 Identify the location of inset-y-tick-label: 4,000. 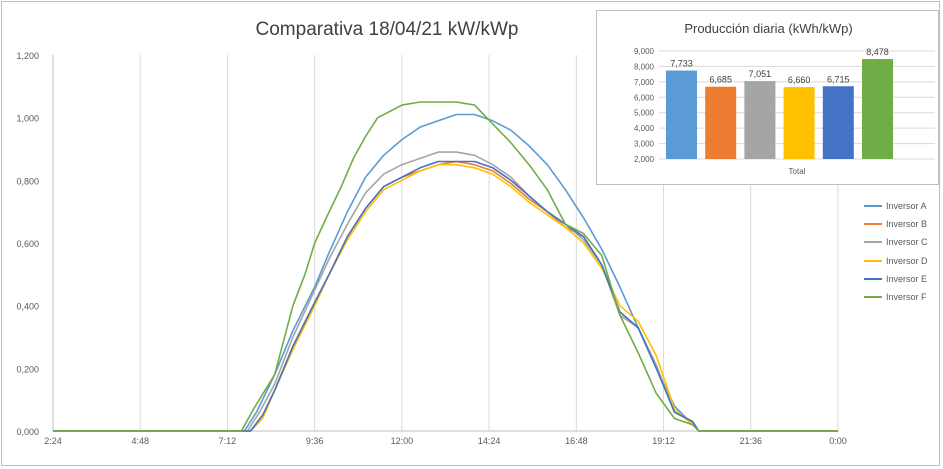
(644, 128).